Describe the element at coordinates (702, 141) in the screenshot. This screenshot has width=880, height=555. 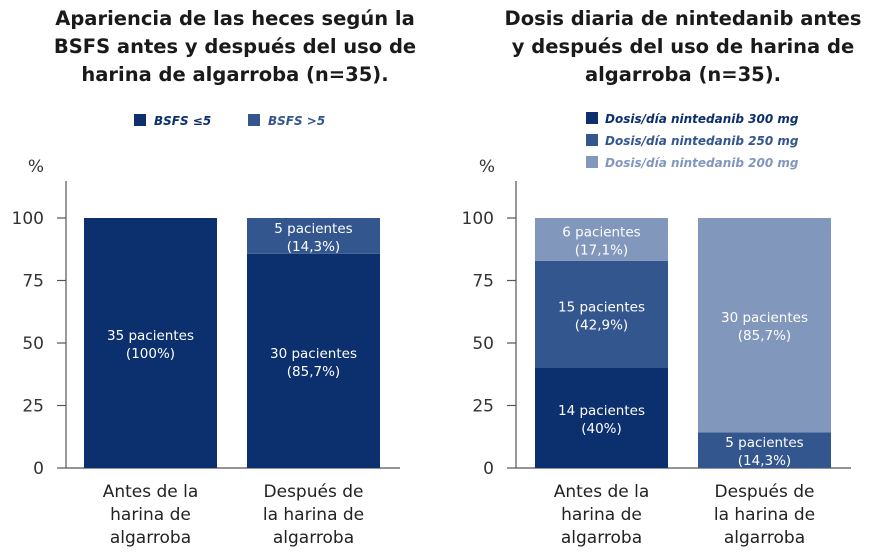
I see `legend-label: Dosis/día nintedanib 250 mg` at that location.